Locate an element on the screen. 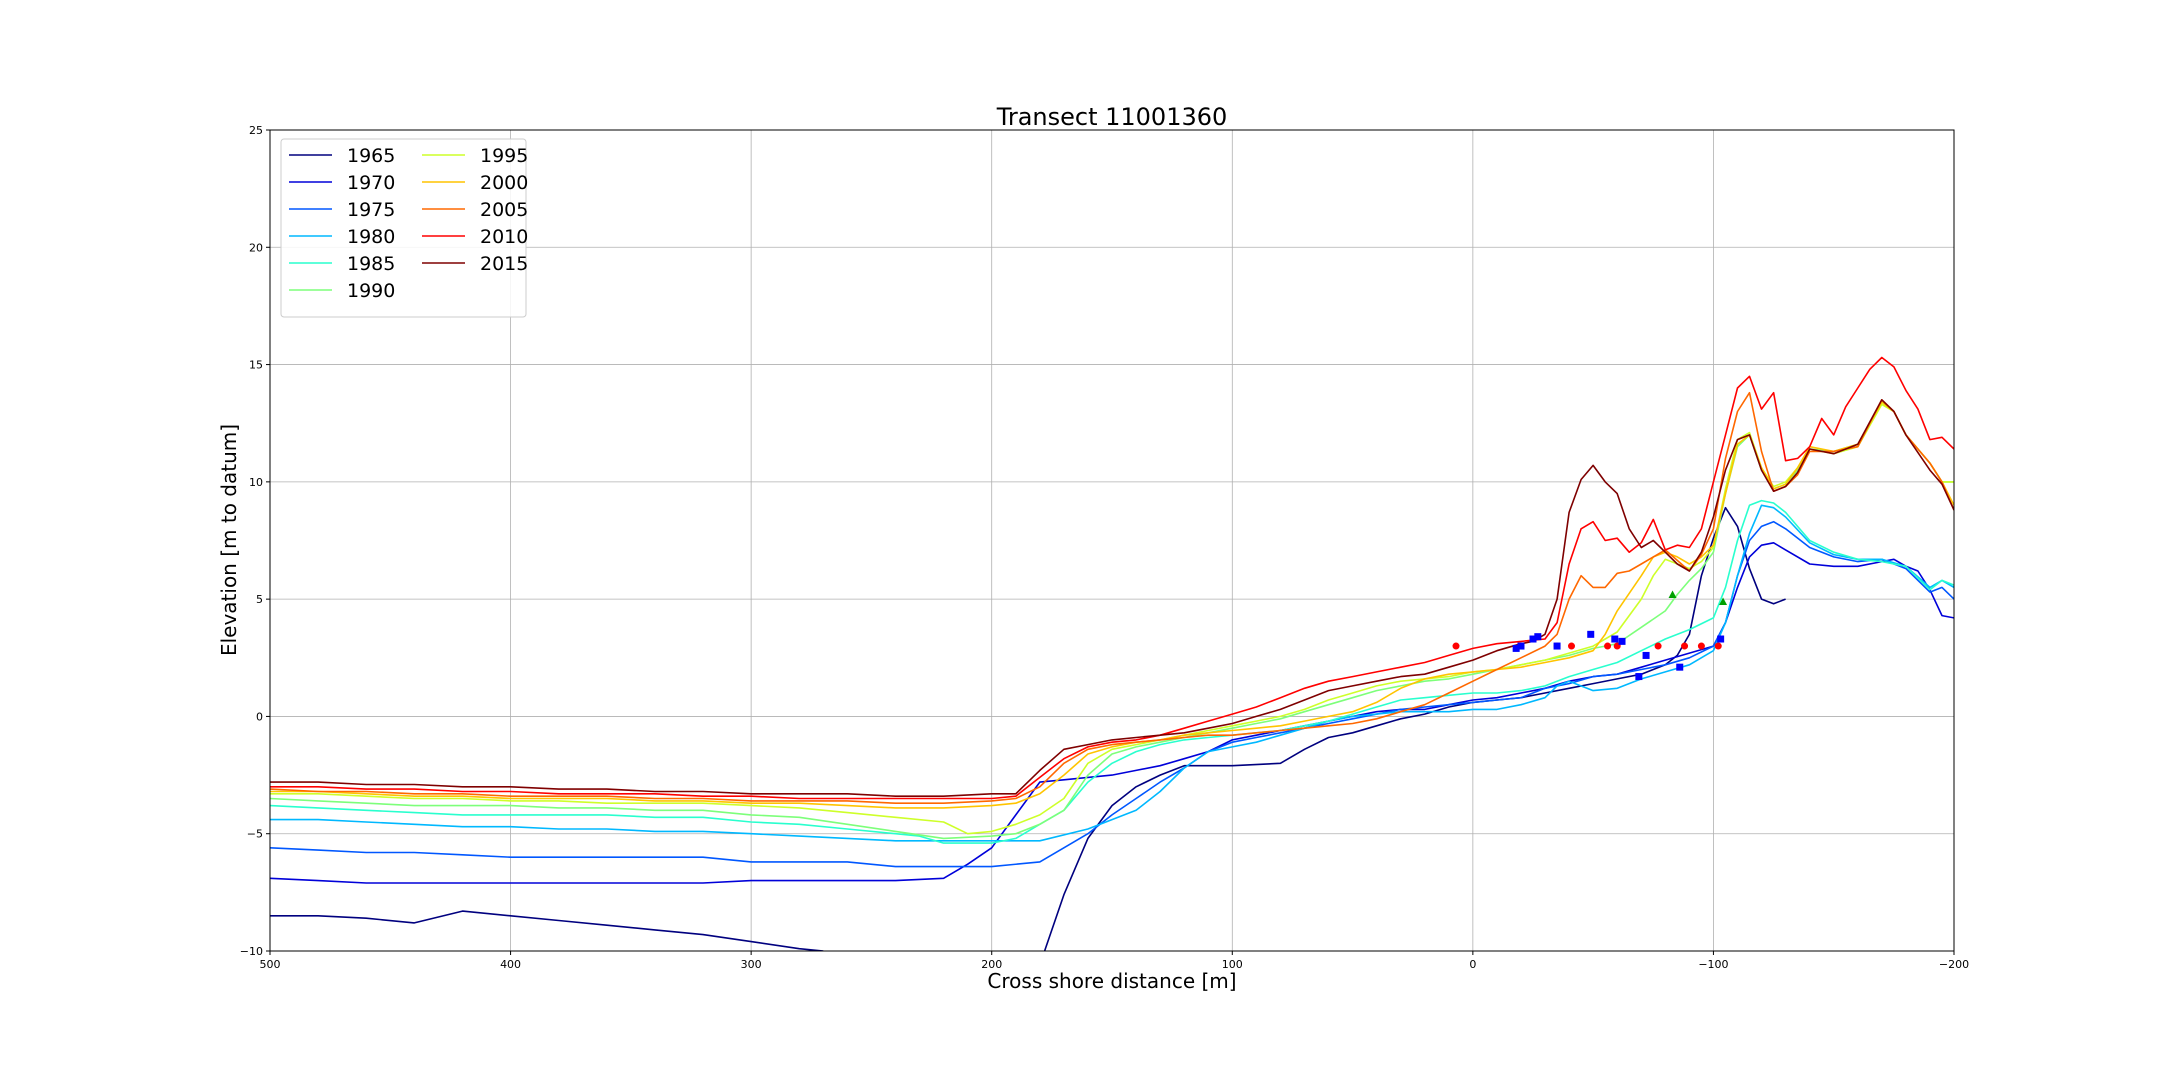 This screenshot has width=2160, height=1080. data-markers is located at coordinates (1590, 635).